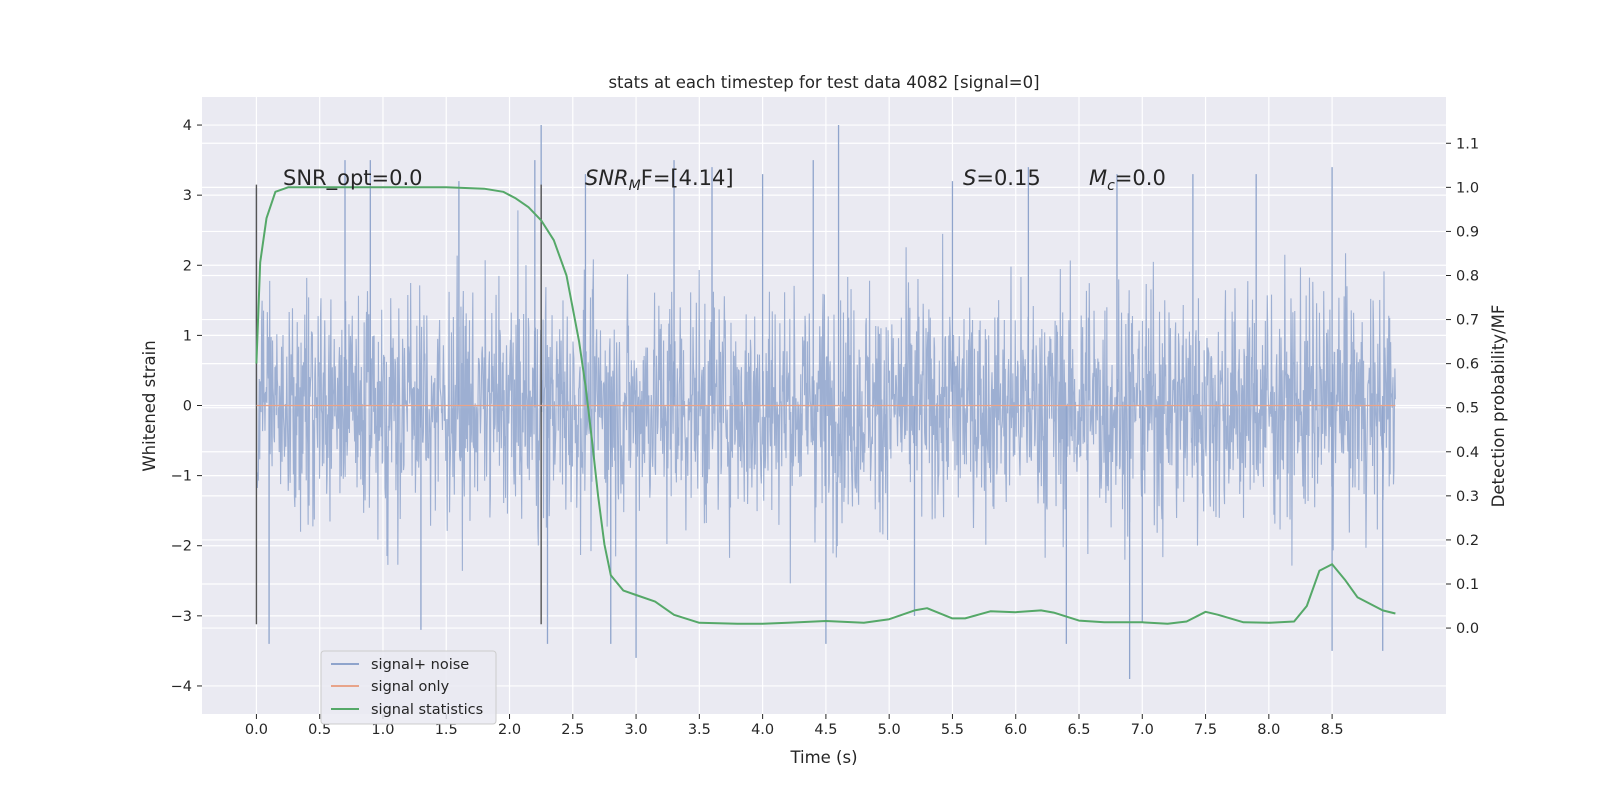 Image resolution: width=1600 pixels, height=804 pixels. I want to click on legend-label-statistics: signal statistics, so click(427, 710).